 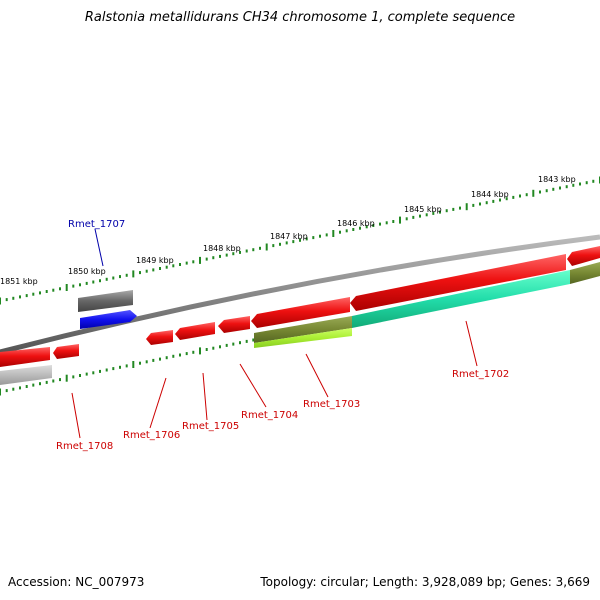 I want to click on gene-label-rmet-1704: Rmet_1704, so click(x=269, y=415).